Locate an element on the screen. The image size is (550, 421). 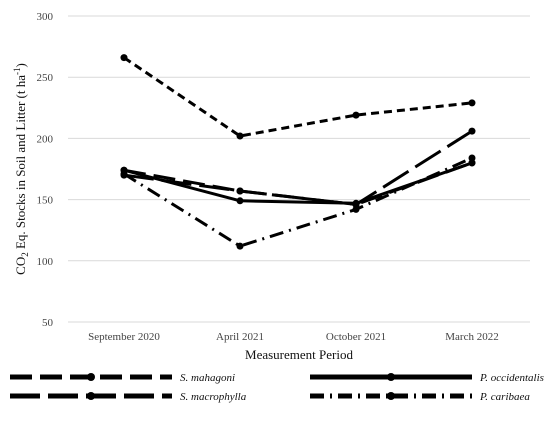
legend-label: P. caribaea is located at coordinates (504, 397).